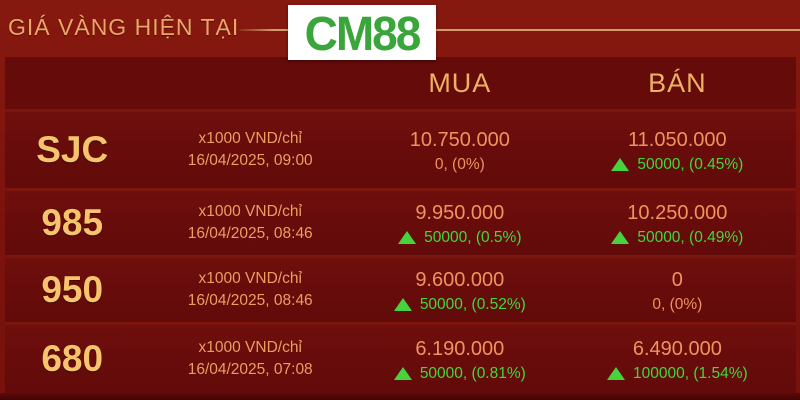  I want to click on buy-cell: 6.190.000 50000, (0.81%), so click(460, 359).